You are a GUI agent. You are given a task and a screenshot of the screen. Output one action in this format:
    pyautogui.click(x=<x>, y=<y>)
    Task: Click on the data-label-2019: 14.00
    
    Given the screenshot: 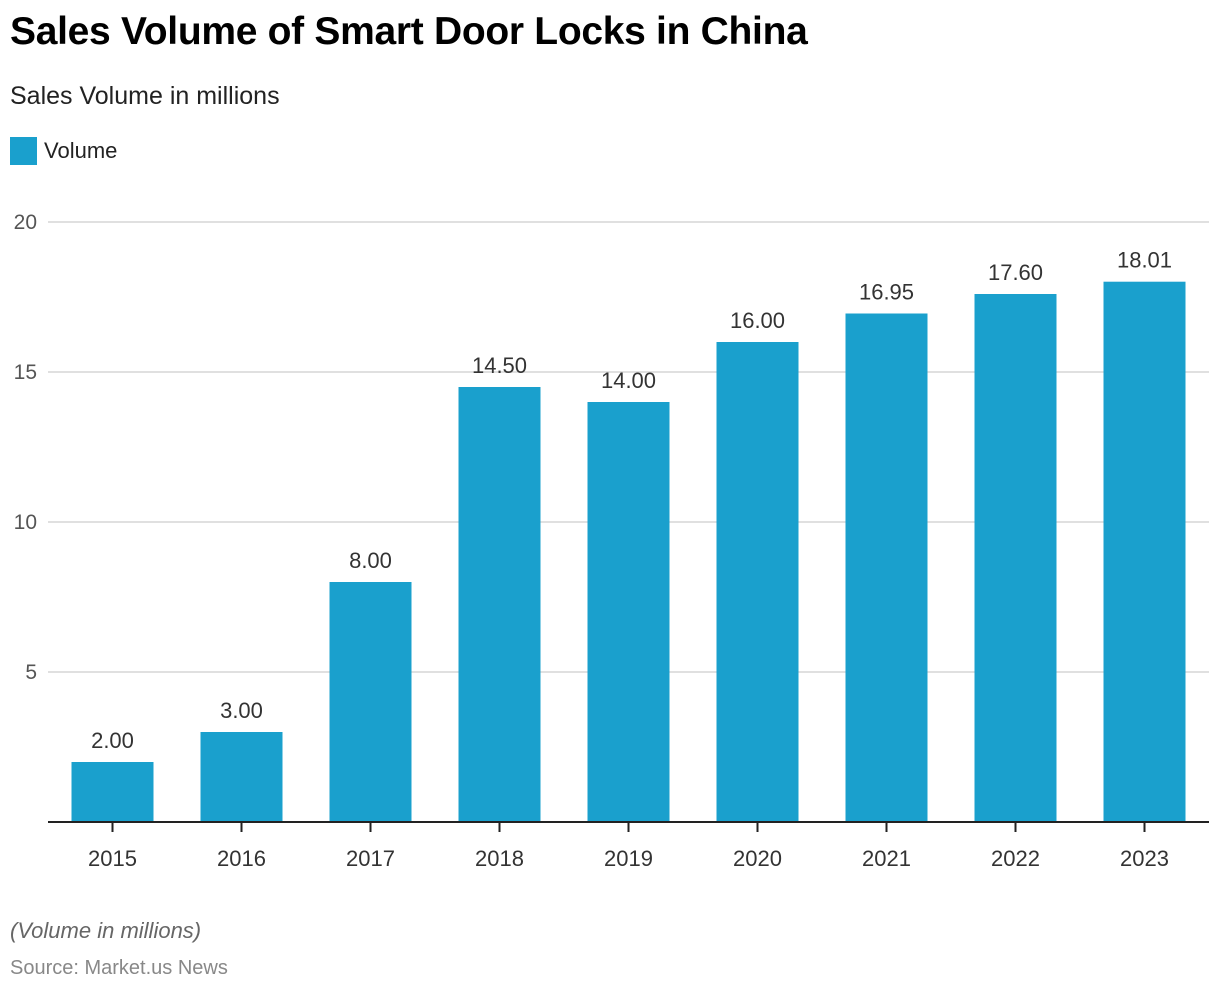 What is the action you would take?
    pyautogui.click(x=628, y=380)
    